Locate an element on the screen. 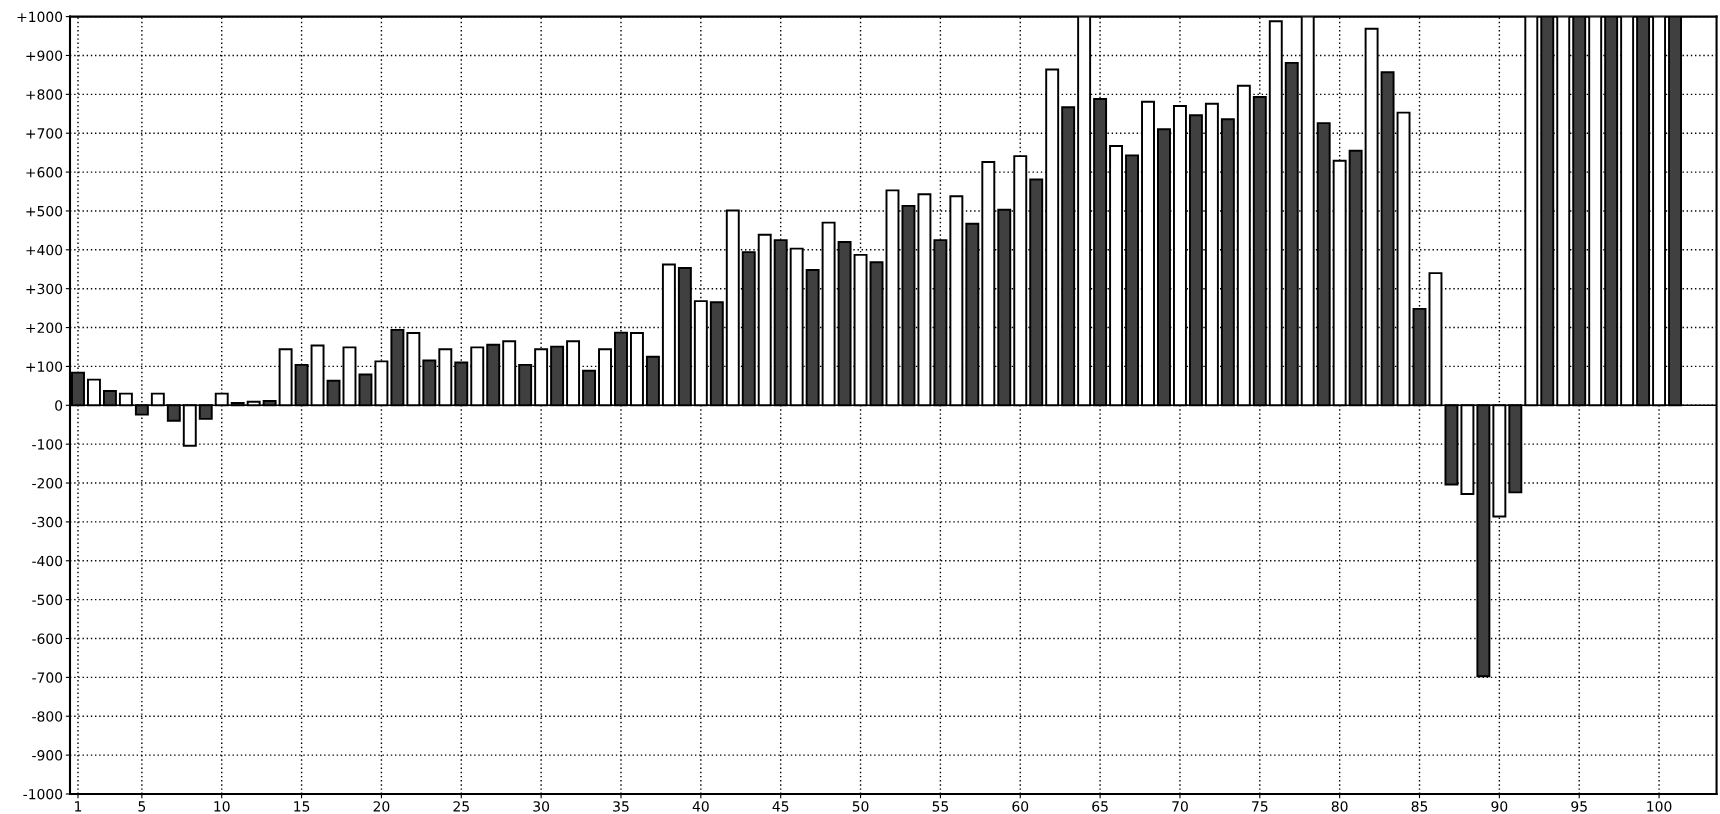  y-tick-label: -500 is located at coordinates (47, 600).